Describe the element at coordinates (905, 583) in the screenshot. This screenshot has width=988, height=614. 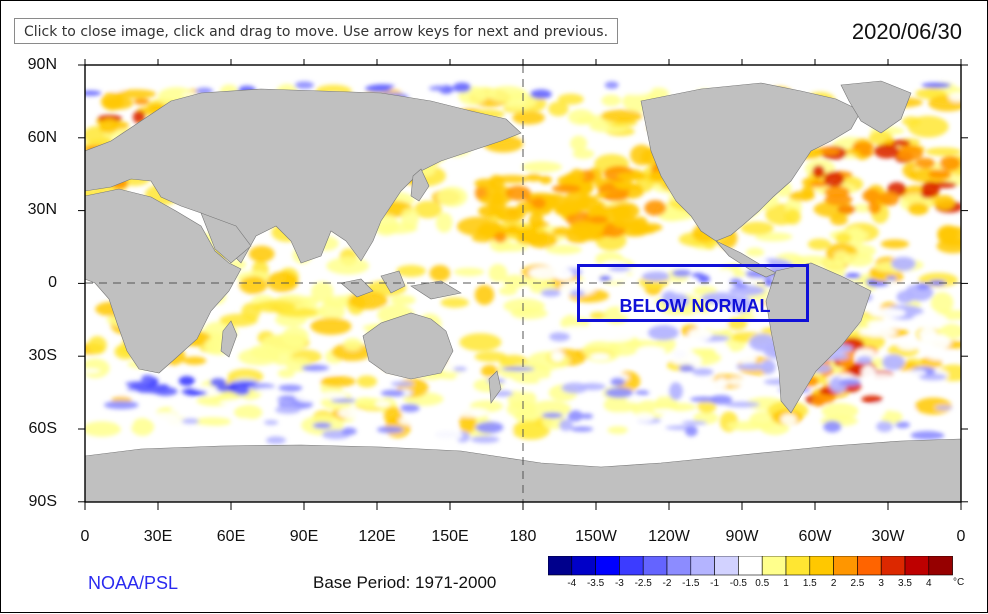
I see `colorbar-tick-label: 3.5` at that location.